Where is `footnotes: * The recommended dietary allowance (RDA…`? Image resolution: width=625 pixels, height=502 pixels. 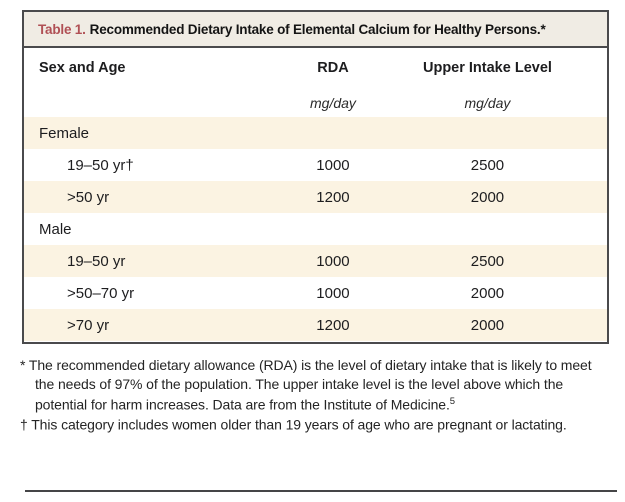 footnotes: * The recommended dietary allowance (RDA… is located at coordinates (313, 395).